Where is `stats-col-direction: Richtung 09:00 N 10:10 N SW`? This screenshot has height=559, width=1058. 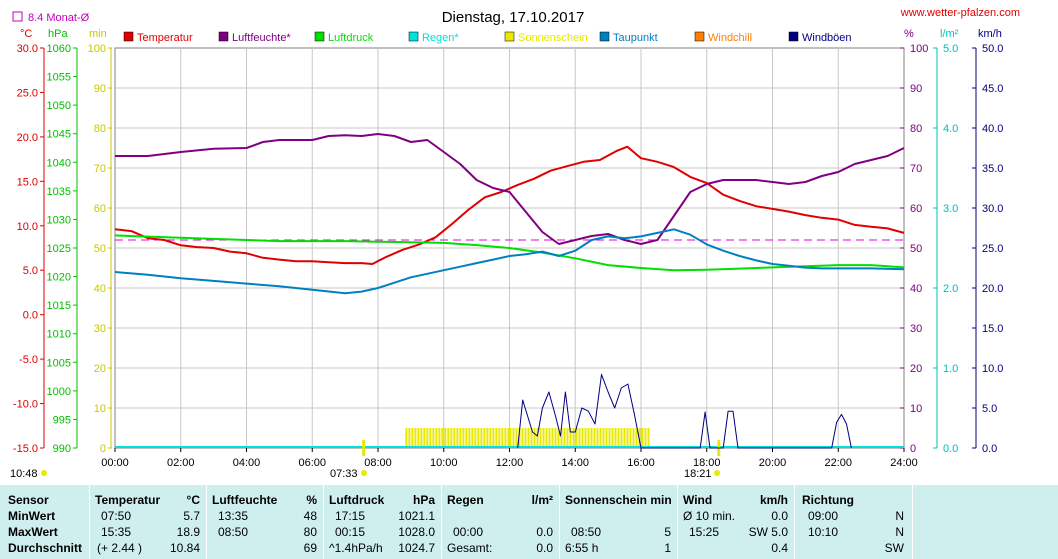 stats-col-direction: Richtung 09:00 N 10:10 N SW is located at coordinates (853, 522).